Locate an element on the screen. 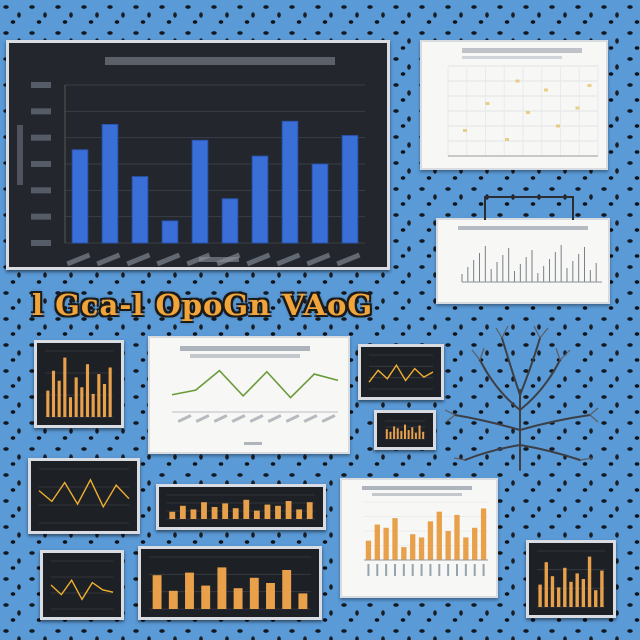  mid-right-chart-panel is located at coordinates (523, 261).